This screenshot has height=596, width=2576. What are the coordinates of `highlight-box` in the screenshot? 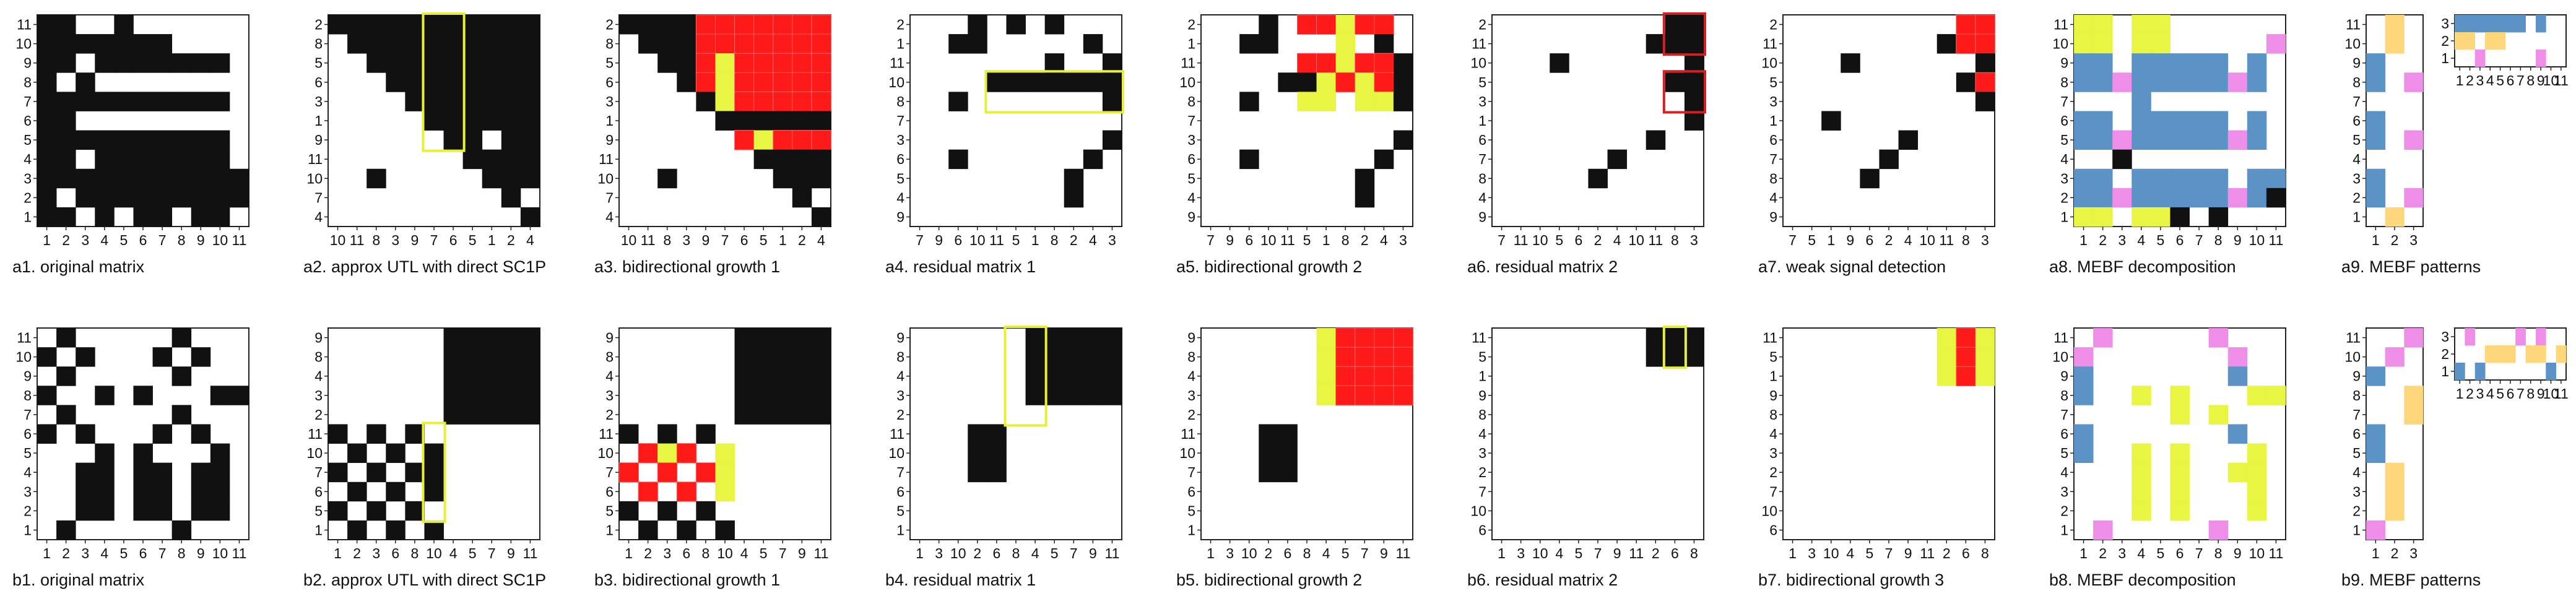 It's located at (444, 82).